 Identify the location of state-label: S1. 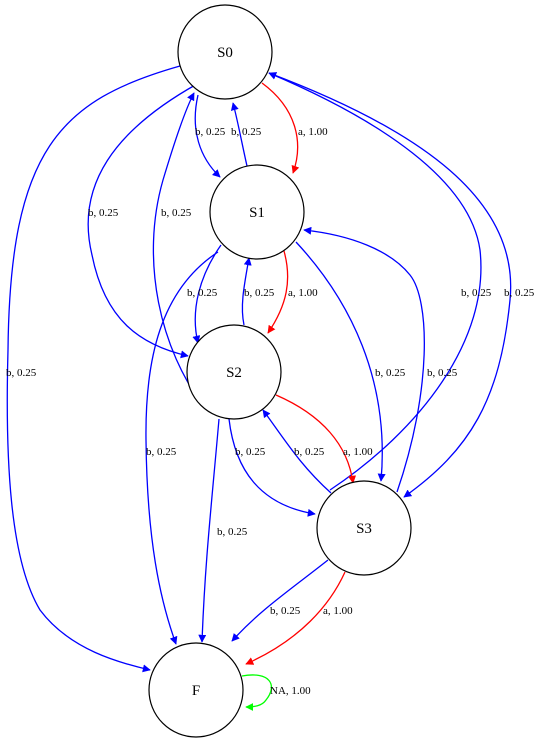
(257, 213).